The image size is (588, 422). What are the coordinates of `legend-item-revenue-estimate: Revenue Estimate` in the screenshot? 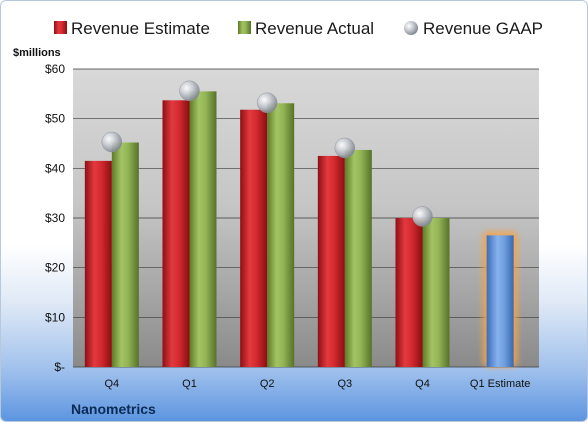 It's located at (132, 28).